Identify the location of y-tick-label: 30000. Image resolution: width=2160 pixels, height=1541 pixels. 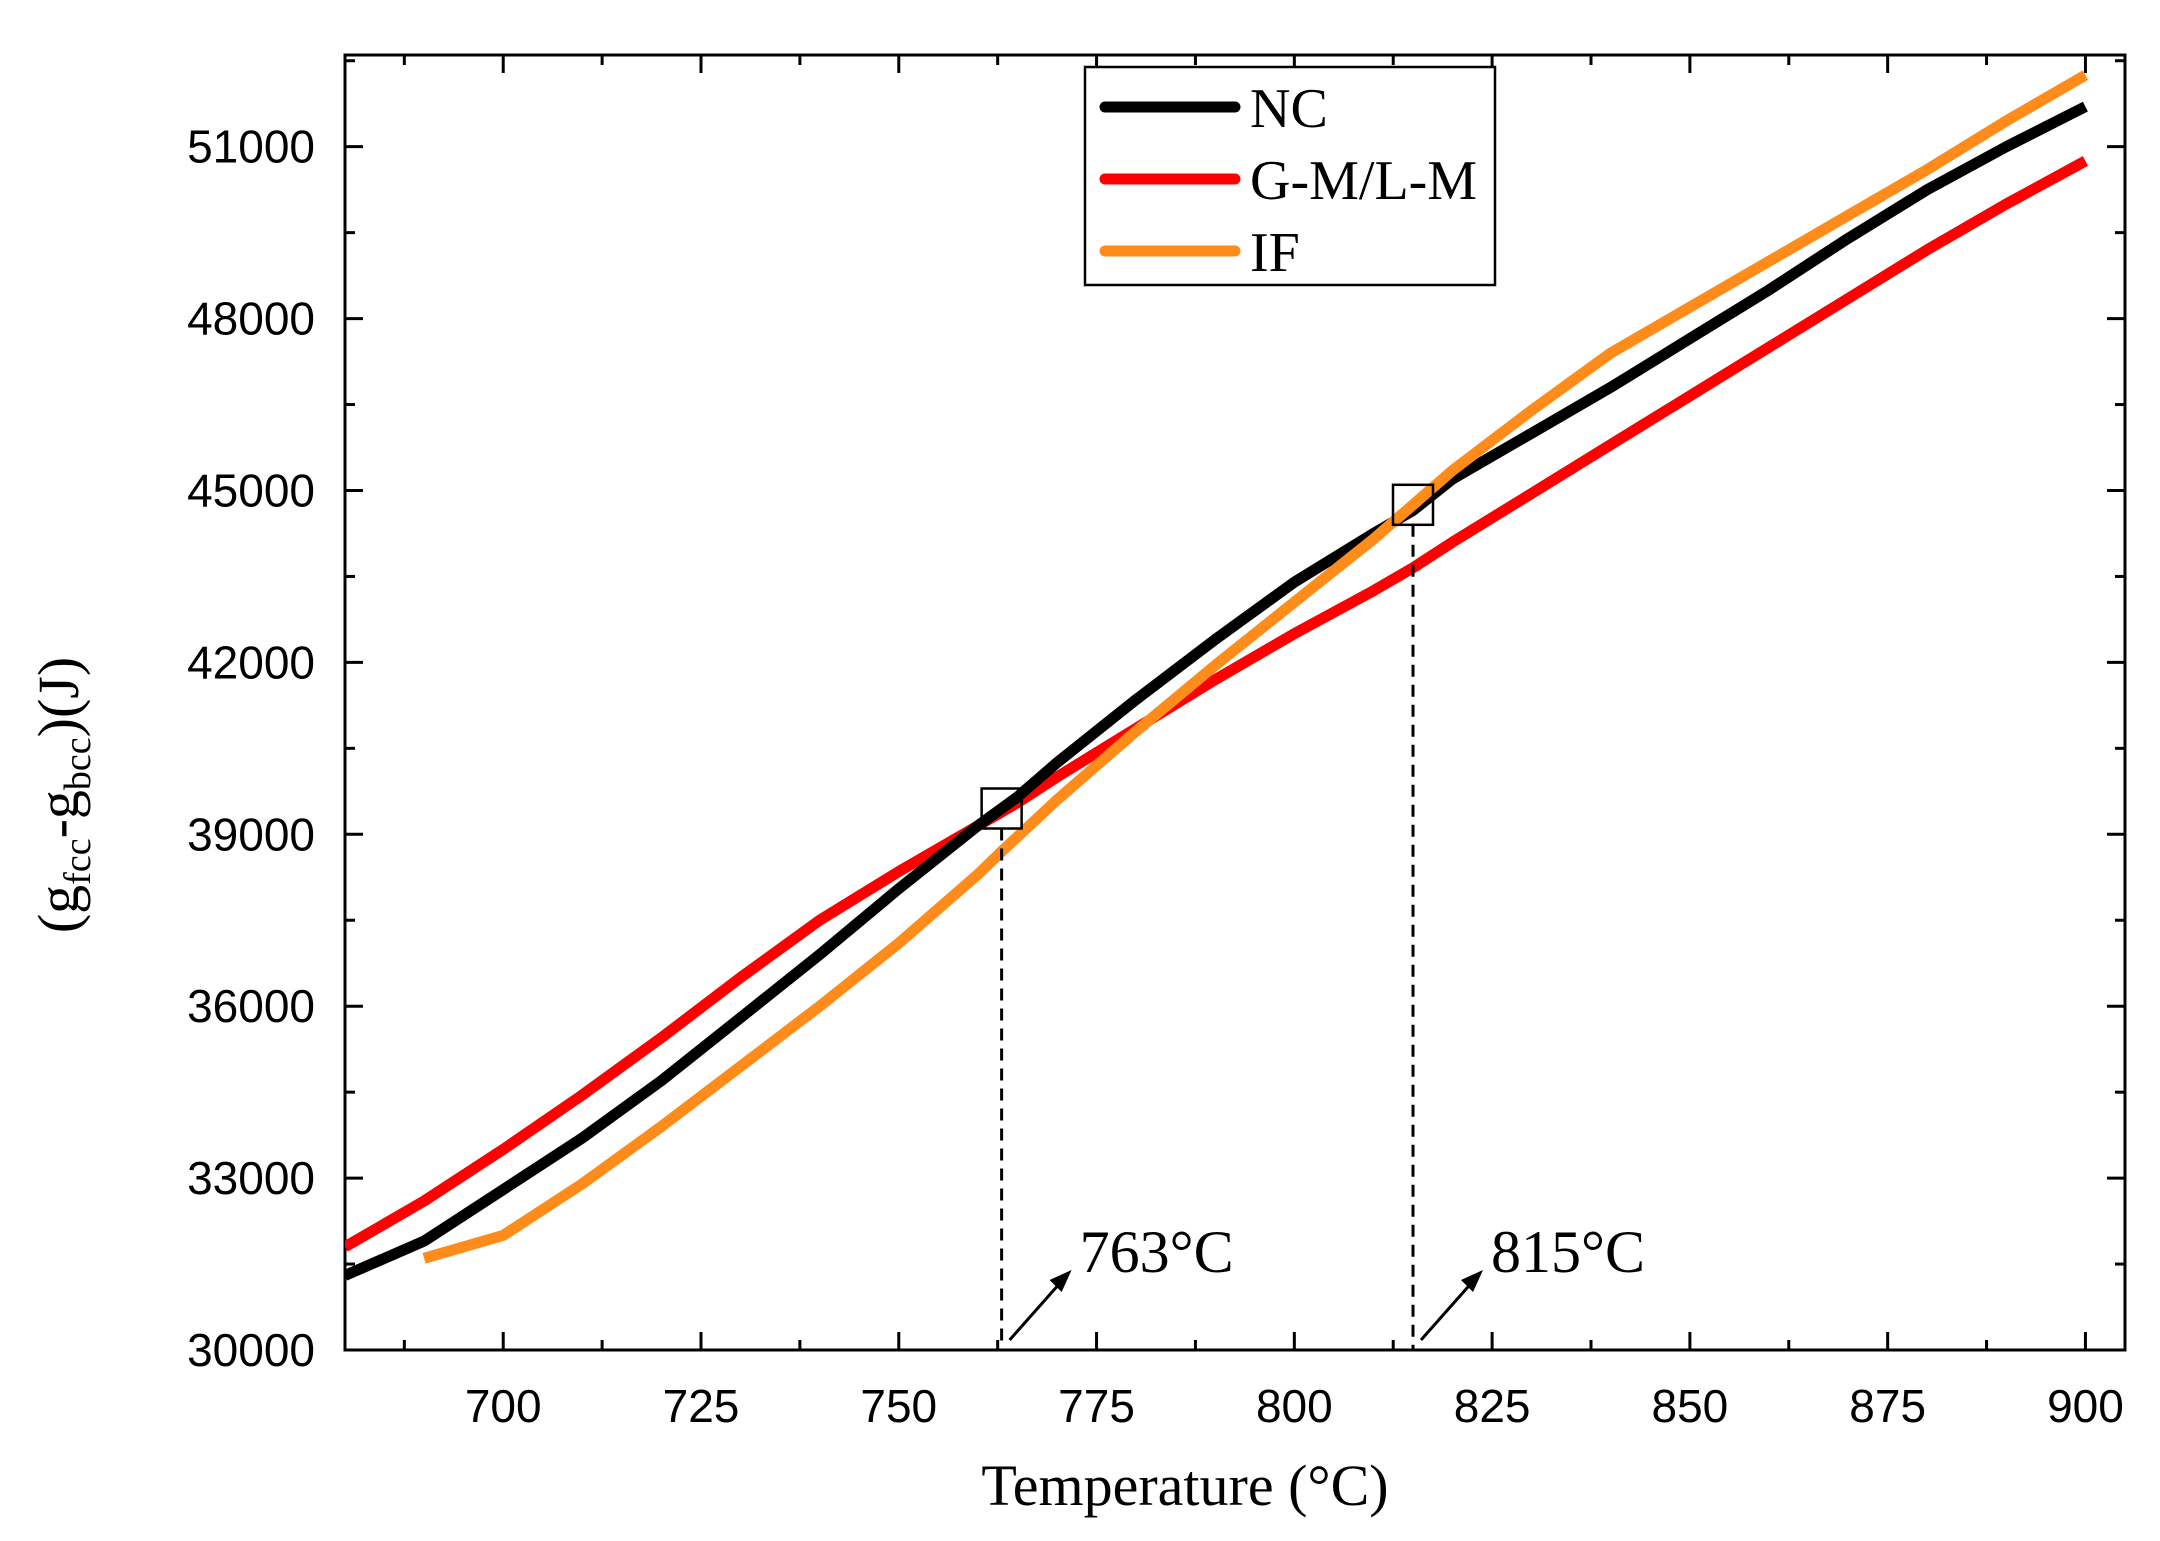
(251, 1350).